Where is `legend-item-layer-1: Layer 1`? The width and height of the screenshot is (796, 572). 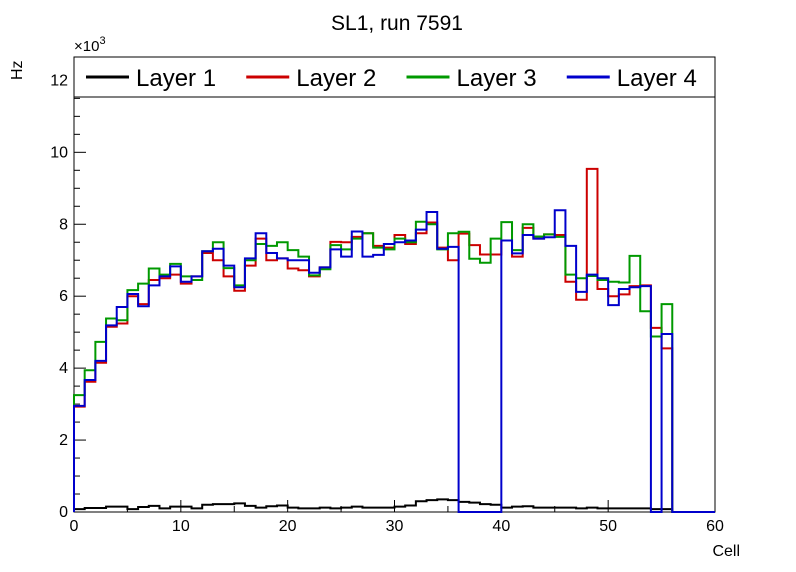 legend-item-layer-1: Layer 1 is located at coordinates (151, 78).